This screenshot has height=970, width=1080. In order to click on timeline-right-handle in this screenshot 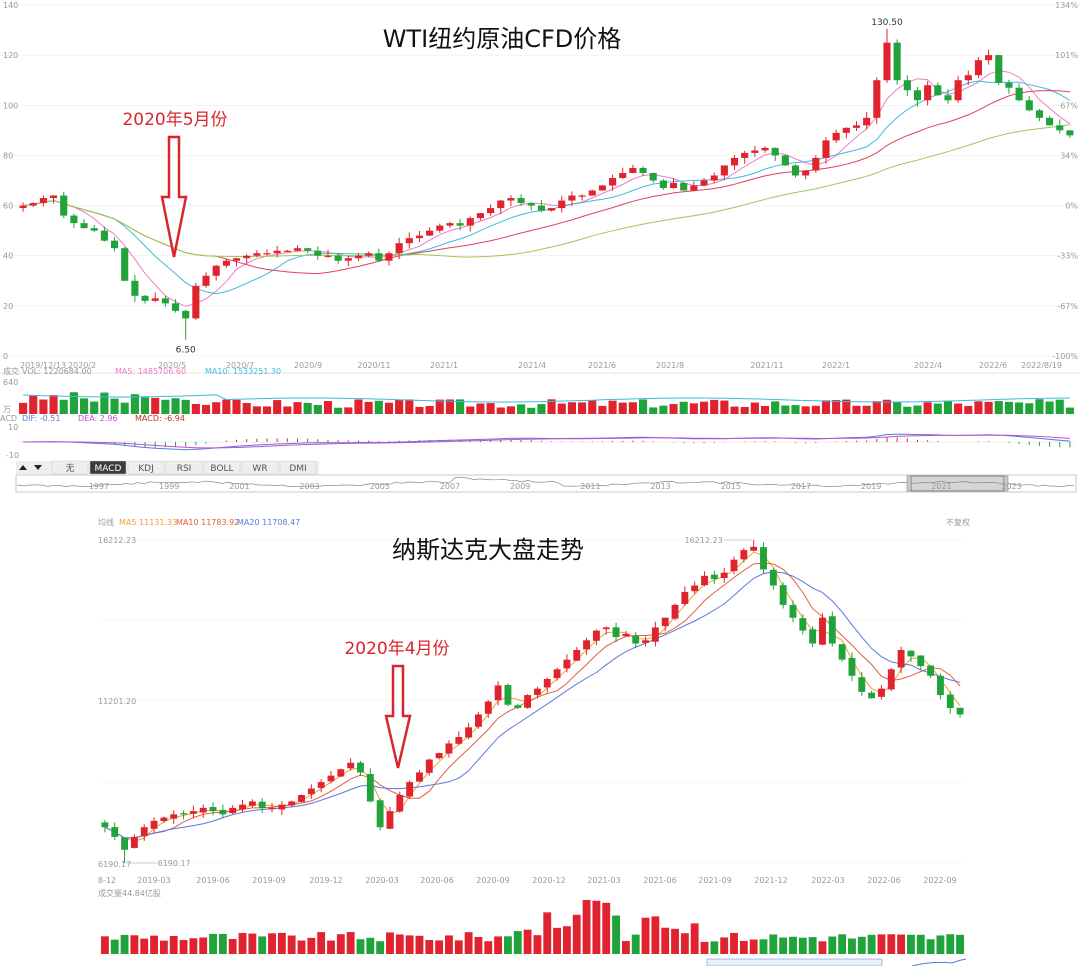, I will do `click(1006, 483)`.